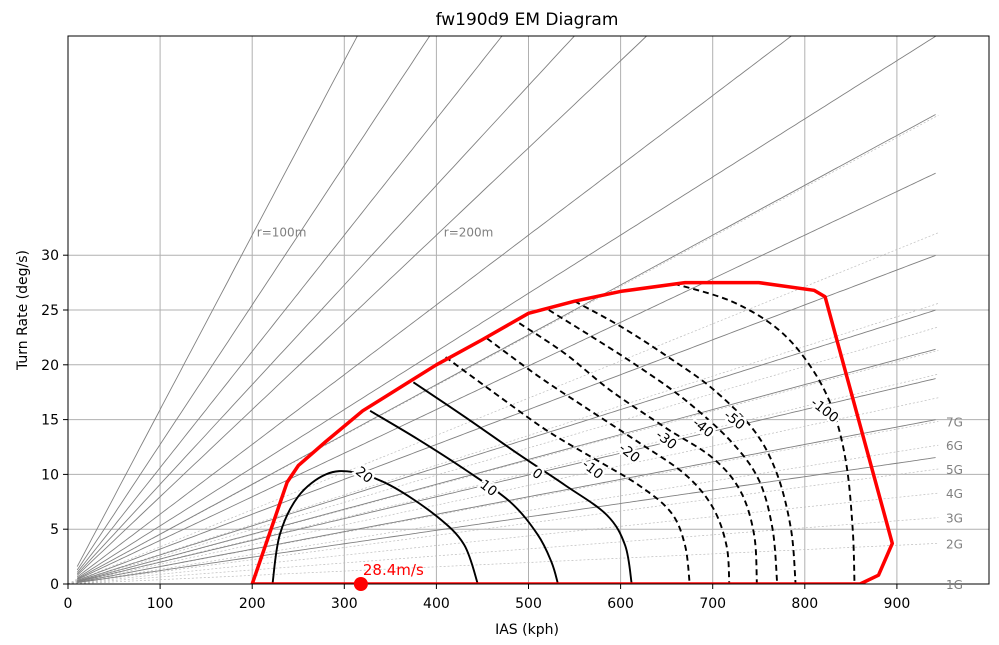  What do you see at coordinates (527, 630) in the screenshot?
I see `x-axis-label: IAS (kph)` at bounding box center [527, 630].